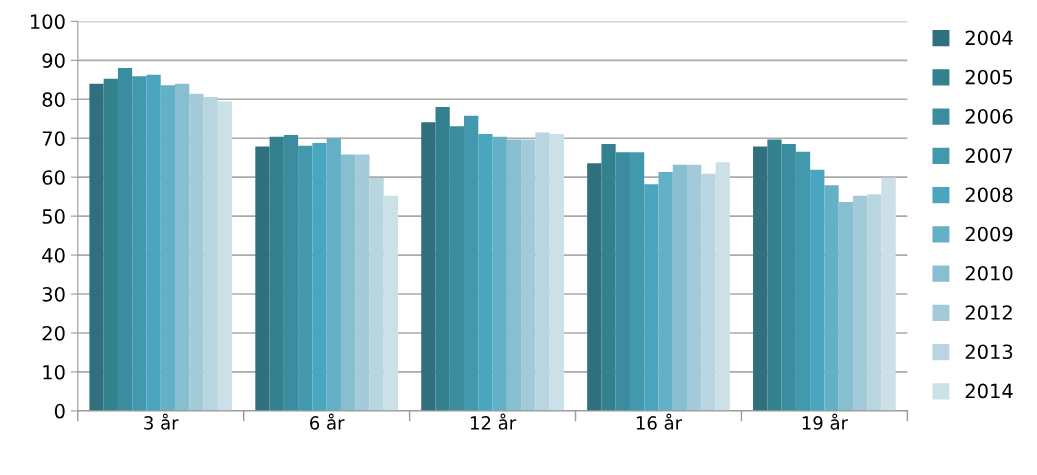 The image size is (1037, 475). What do you see at coordinates (825, 421) in the screenshot?
I see `x-tick-label: 19 år` at bounding box center [825, 421].